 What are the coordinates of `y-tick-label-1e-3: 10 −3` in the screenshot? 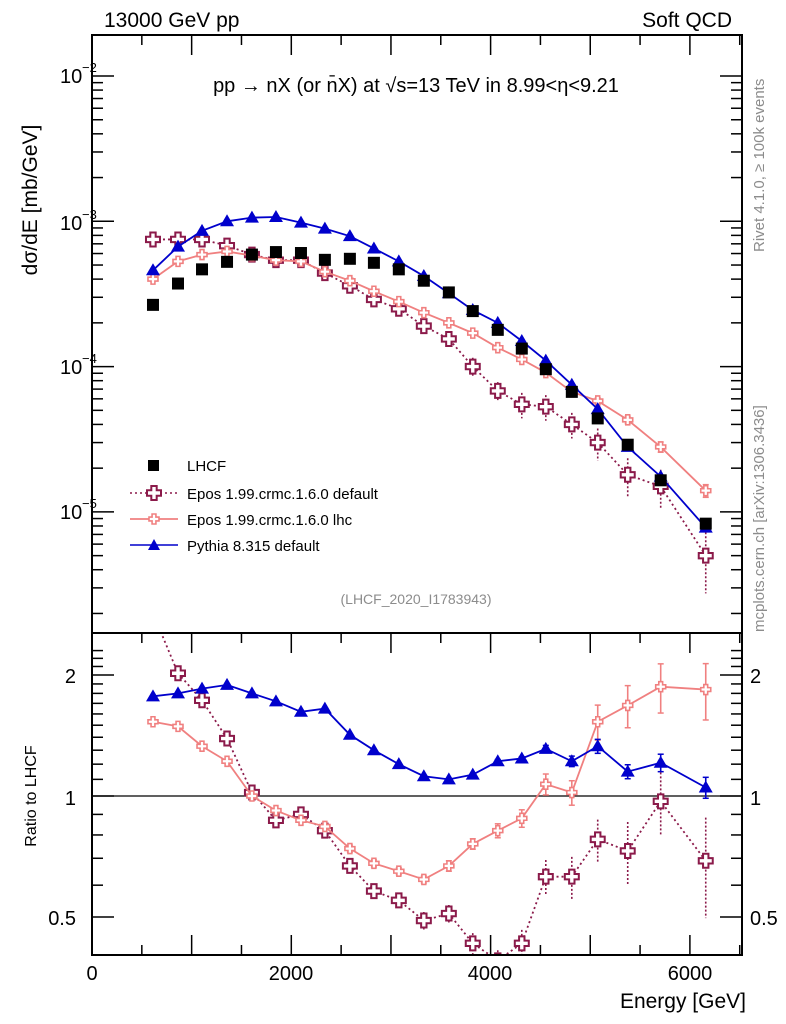 It's located at (78, 221).